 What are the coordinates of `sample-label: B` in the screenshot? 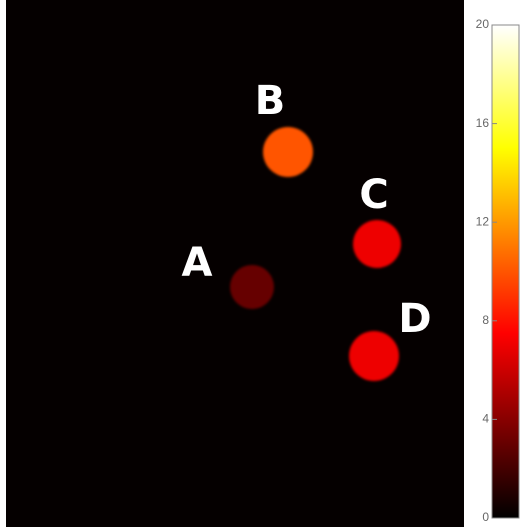 It's located at (270, 101).